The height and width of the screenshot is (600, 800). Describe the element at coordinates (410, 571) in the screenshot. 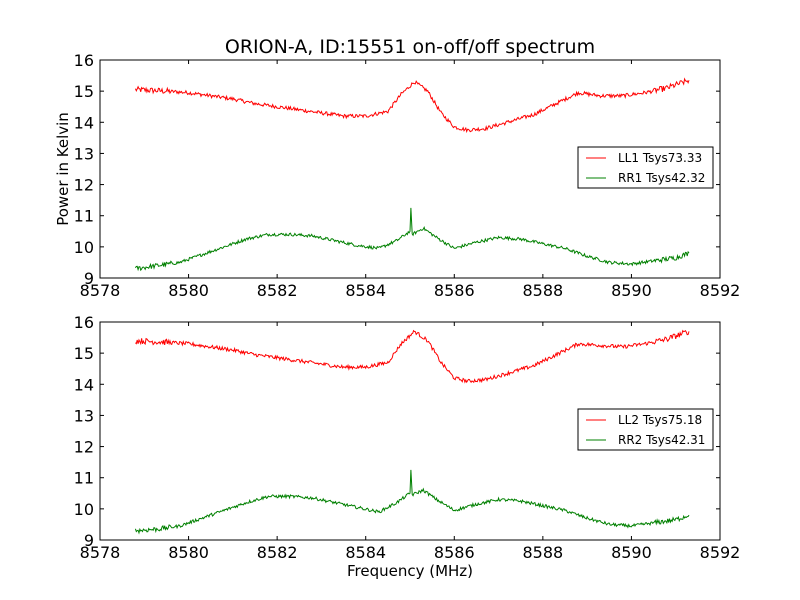

I see `x-axis-label: Frequency (MHz)` at that location.